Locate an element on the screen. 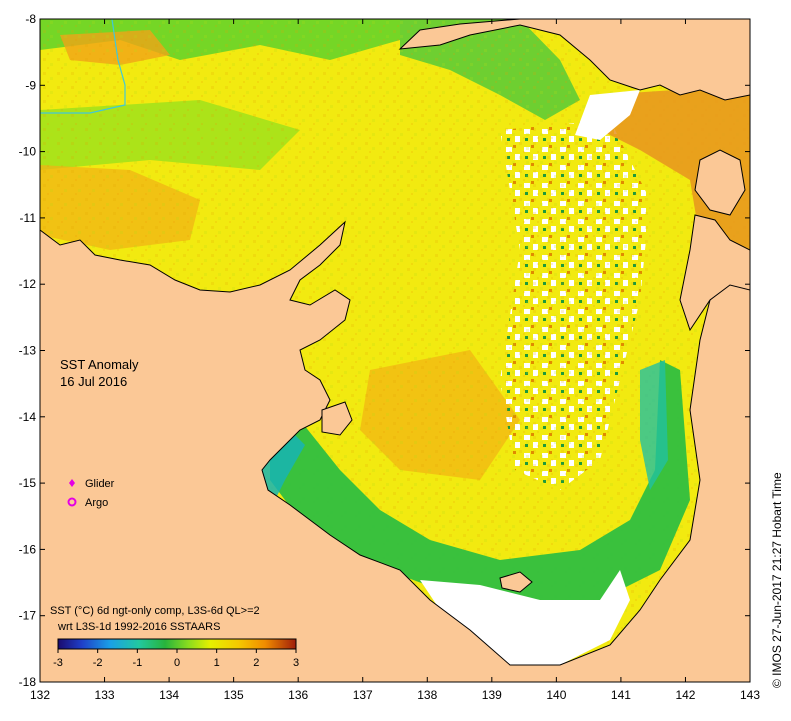 The image size is (791, 721). colorbar-tick-label: 2 is located at coordinates (256, 663).